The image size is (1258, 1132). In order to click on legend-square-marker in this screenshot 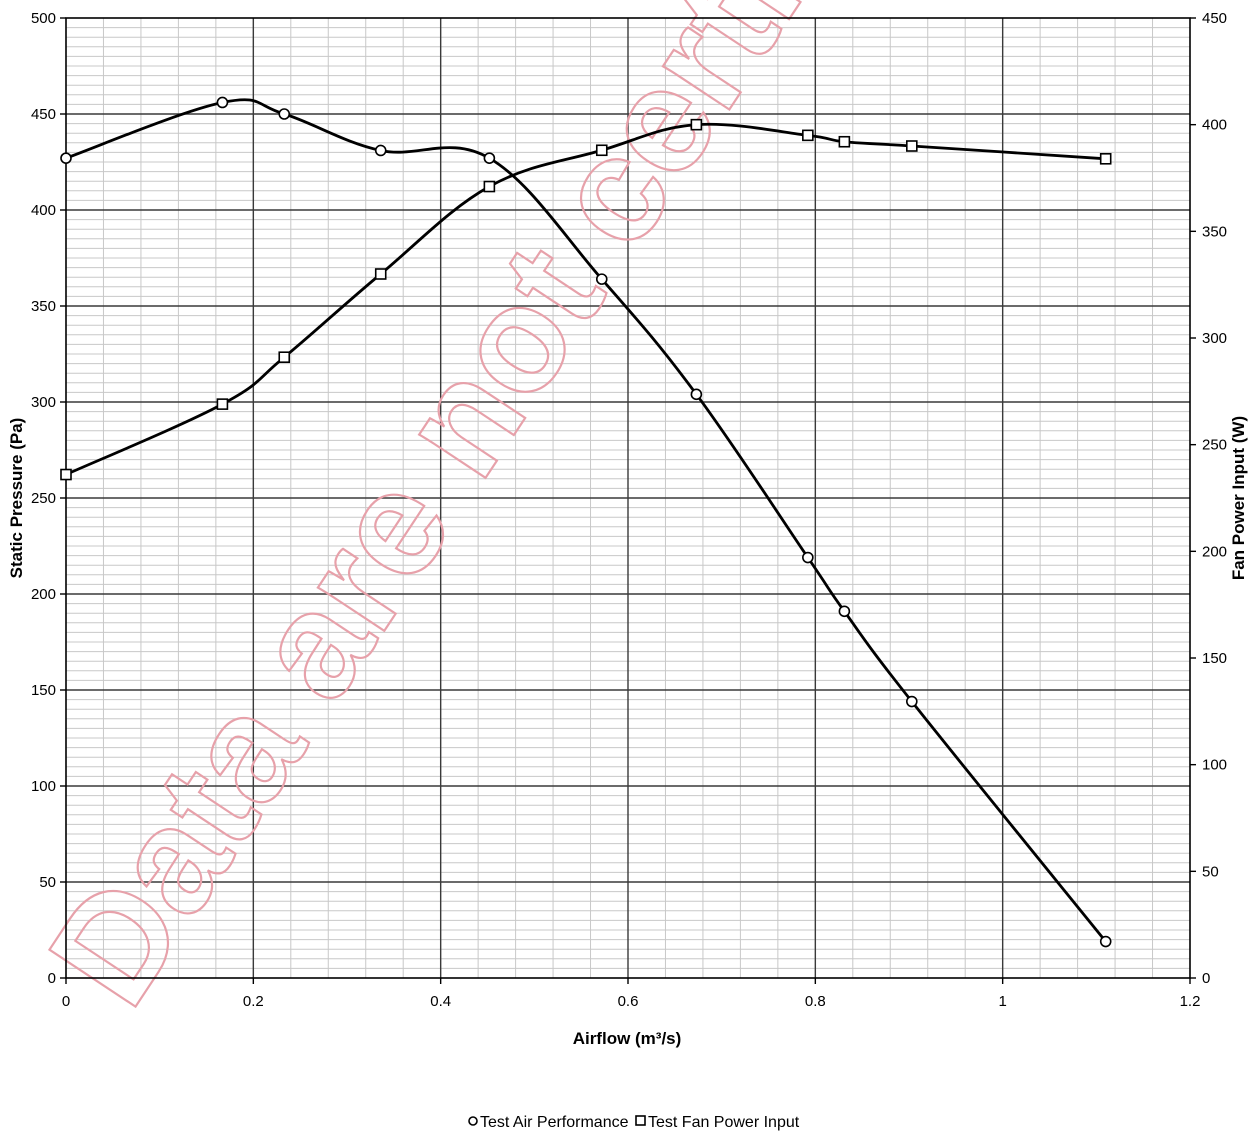, I will do `click(640, 1120)`.